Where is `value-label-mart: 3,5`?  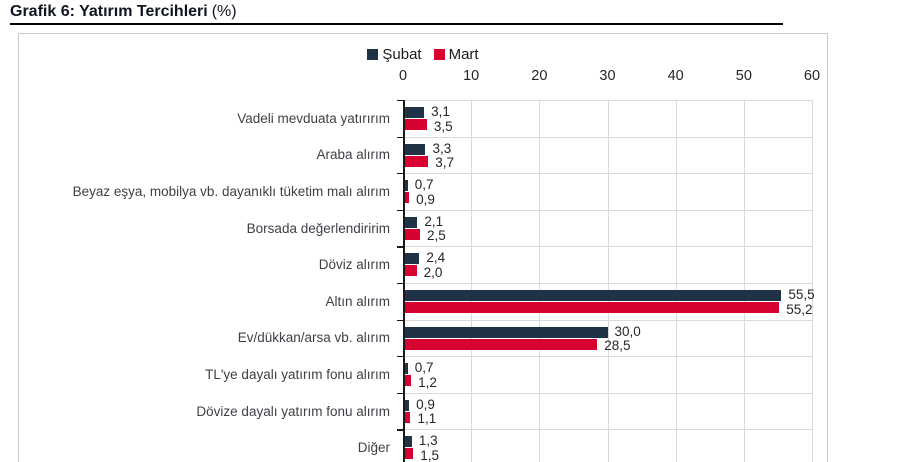
value-label-mart: 3,5 is located at coordinates (443, 126).